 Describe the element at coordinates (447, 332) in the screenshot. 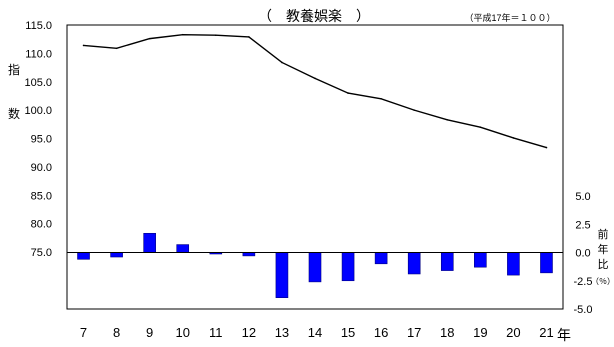

I see `x-tick-label: 18` at that location.